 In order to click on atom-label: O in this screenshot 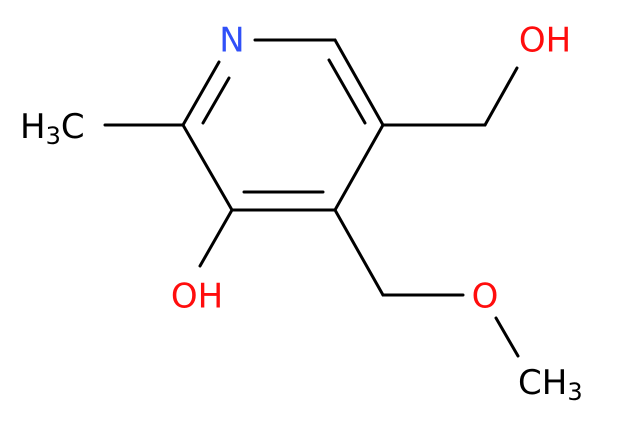, I will do `click(485, 297)`.